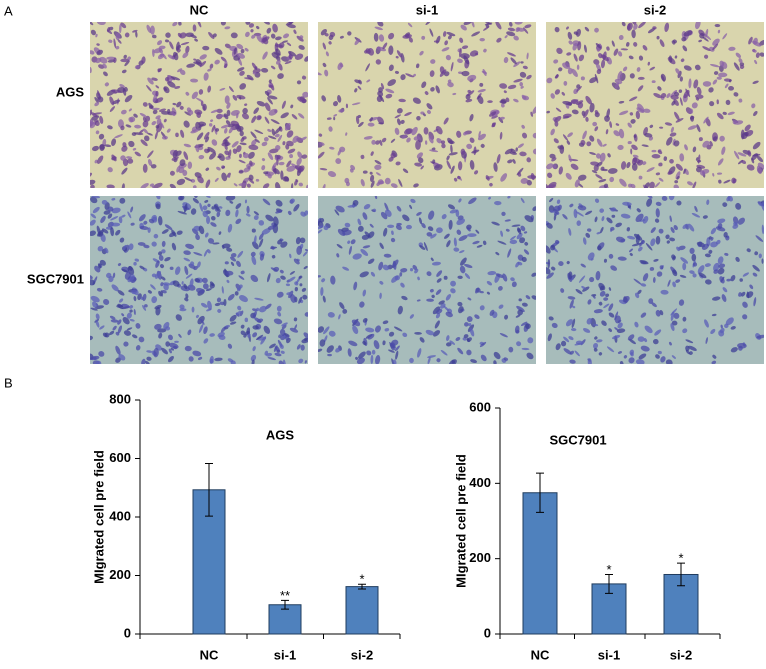  What do you see at coordinates (127, 632) in the screenshot?
I see `y-tick-label: 0` at bounding box center [127, 632].